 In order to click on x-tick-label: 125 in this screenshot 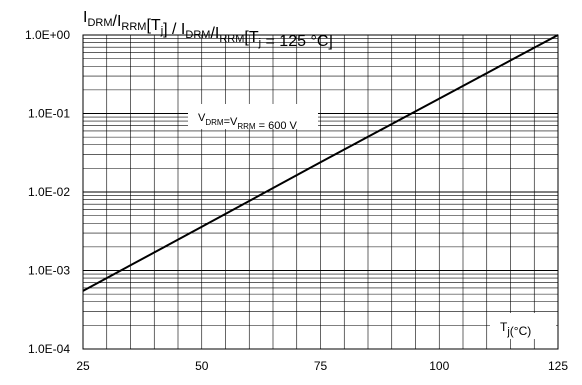, I will do `click(558, 366)`.